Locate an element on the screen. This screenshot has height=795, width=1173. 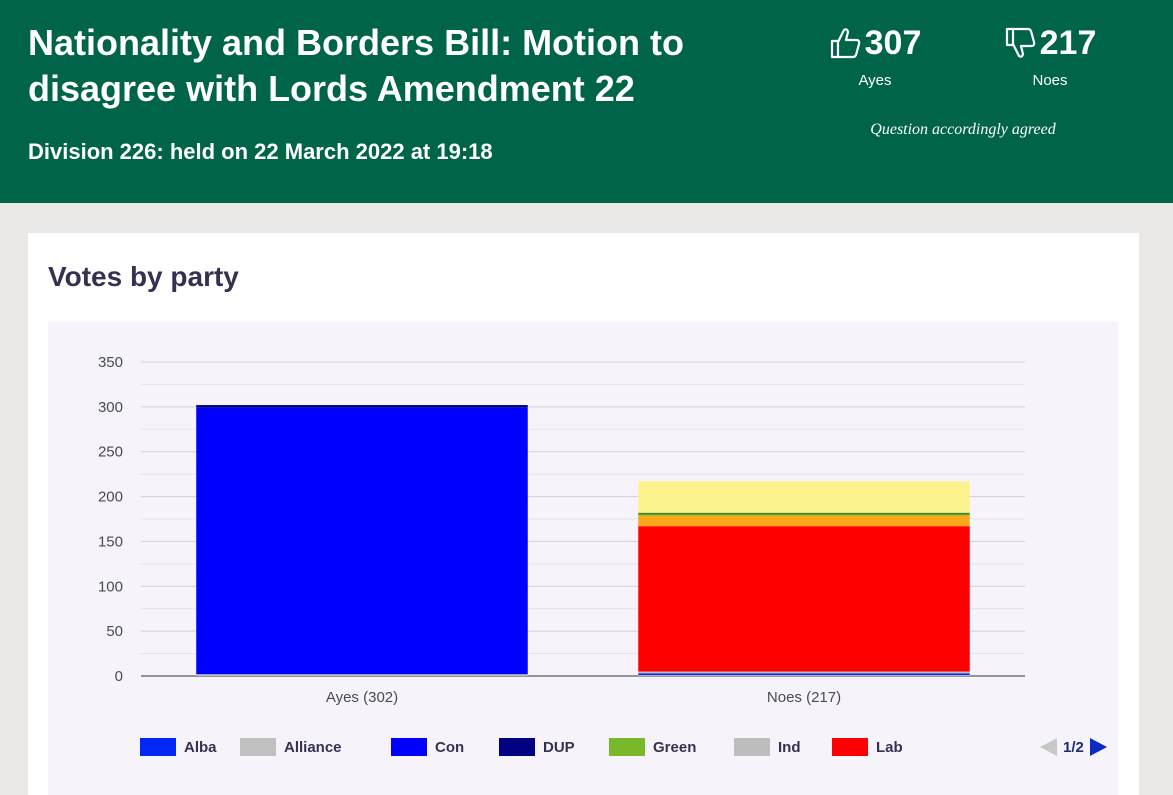
noes-count: 217 is located at coordinates (1068, 43).